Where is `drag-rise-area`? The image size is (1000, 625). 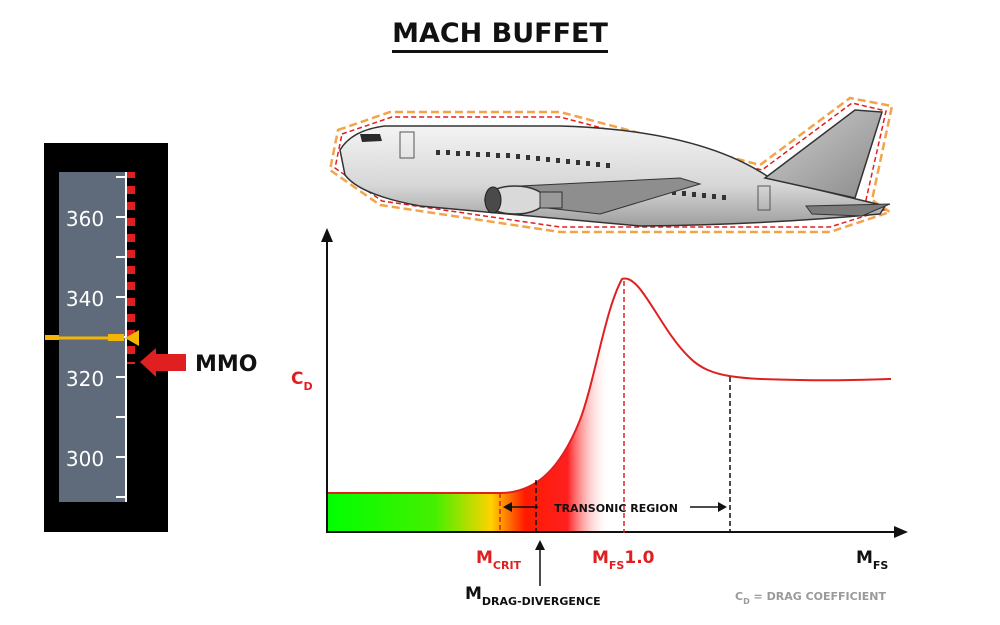 drag-rise-area is located at coordinates (474, 405).